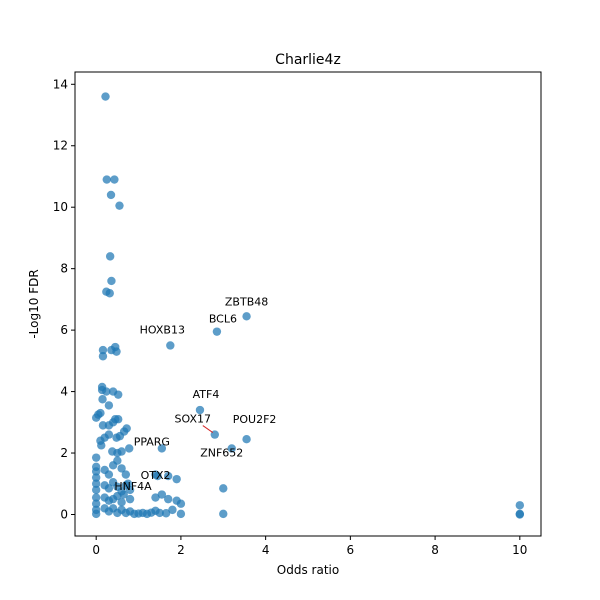  I want to click on annotation-label: HNF4A, so click(133, 486).